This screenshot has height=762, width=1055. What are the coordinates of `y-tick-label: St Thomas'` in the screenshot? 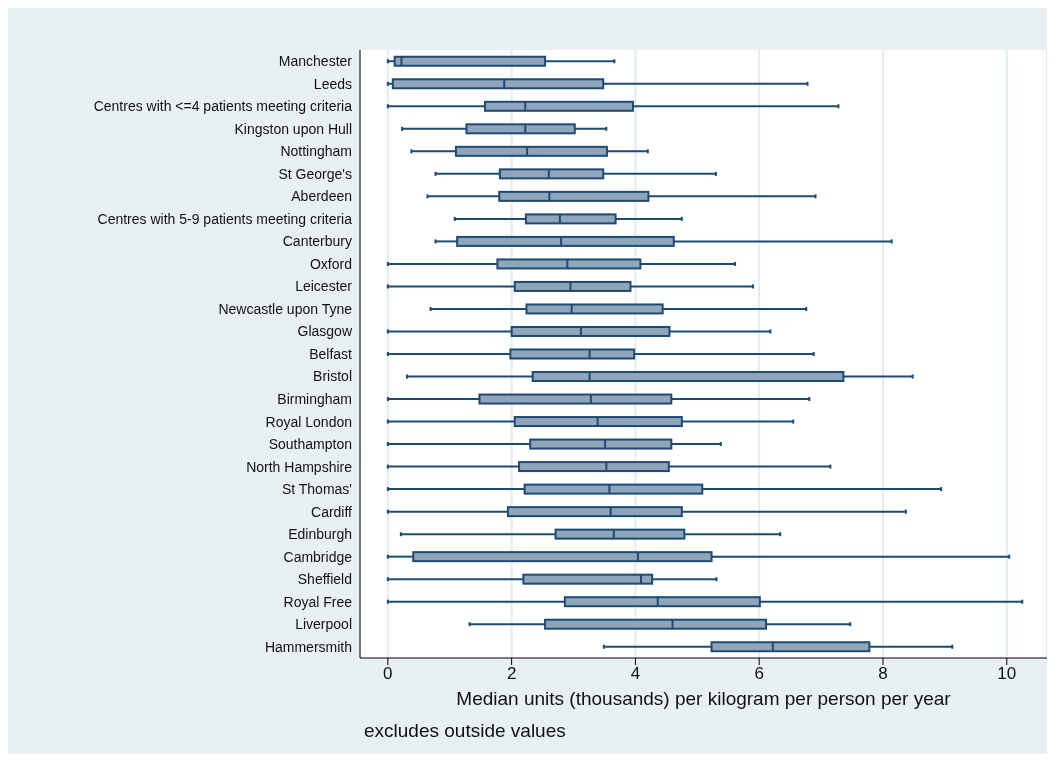 It's located at (316, 489).